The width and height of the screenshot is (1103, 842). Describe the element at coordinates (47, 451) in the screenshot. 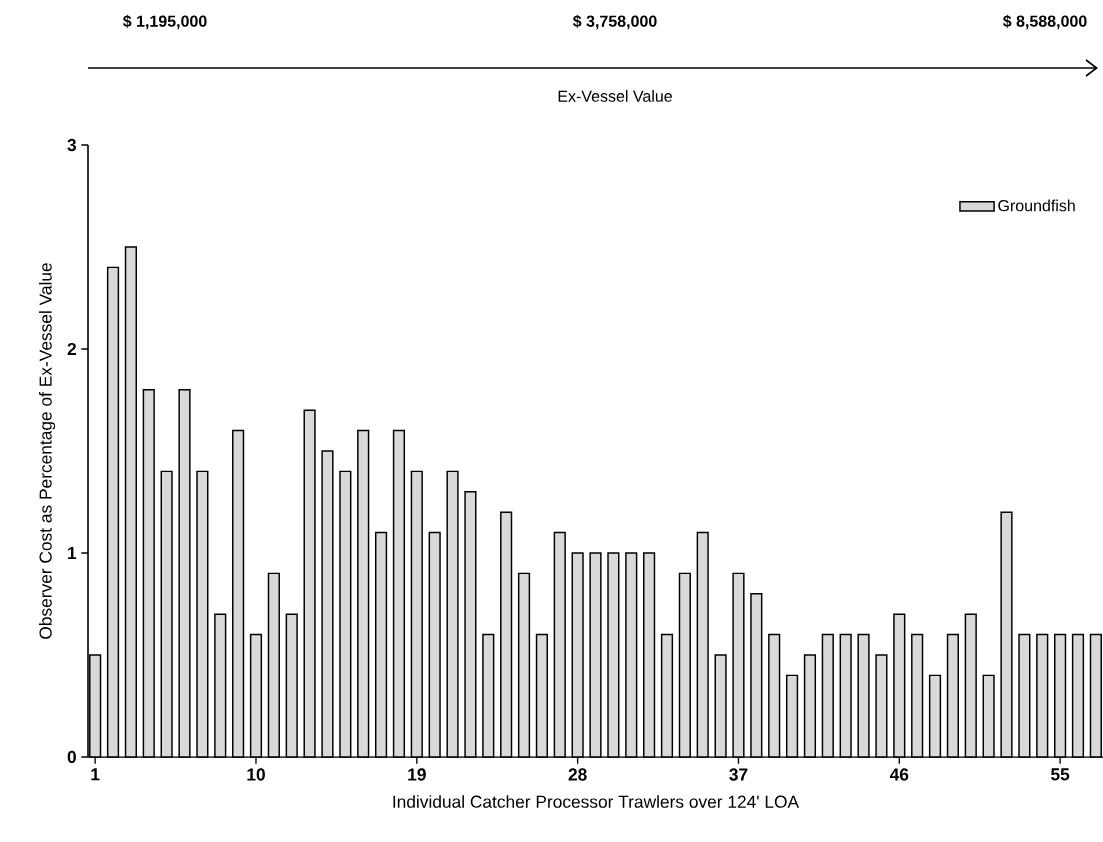

I see `y-axis-title: Observer Cost as Percentage of Ex-Vessel Value` at that location.